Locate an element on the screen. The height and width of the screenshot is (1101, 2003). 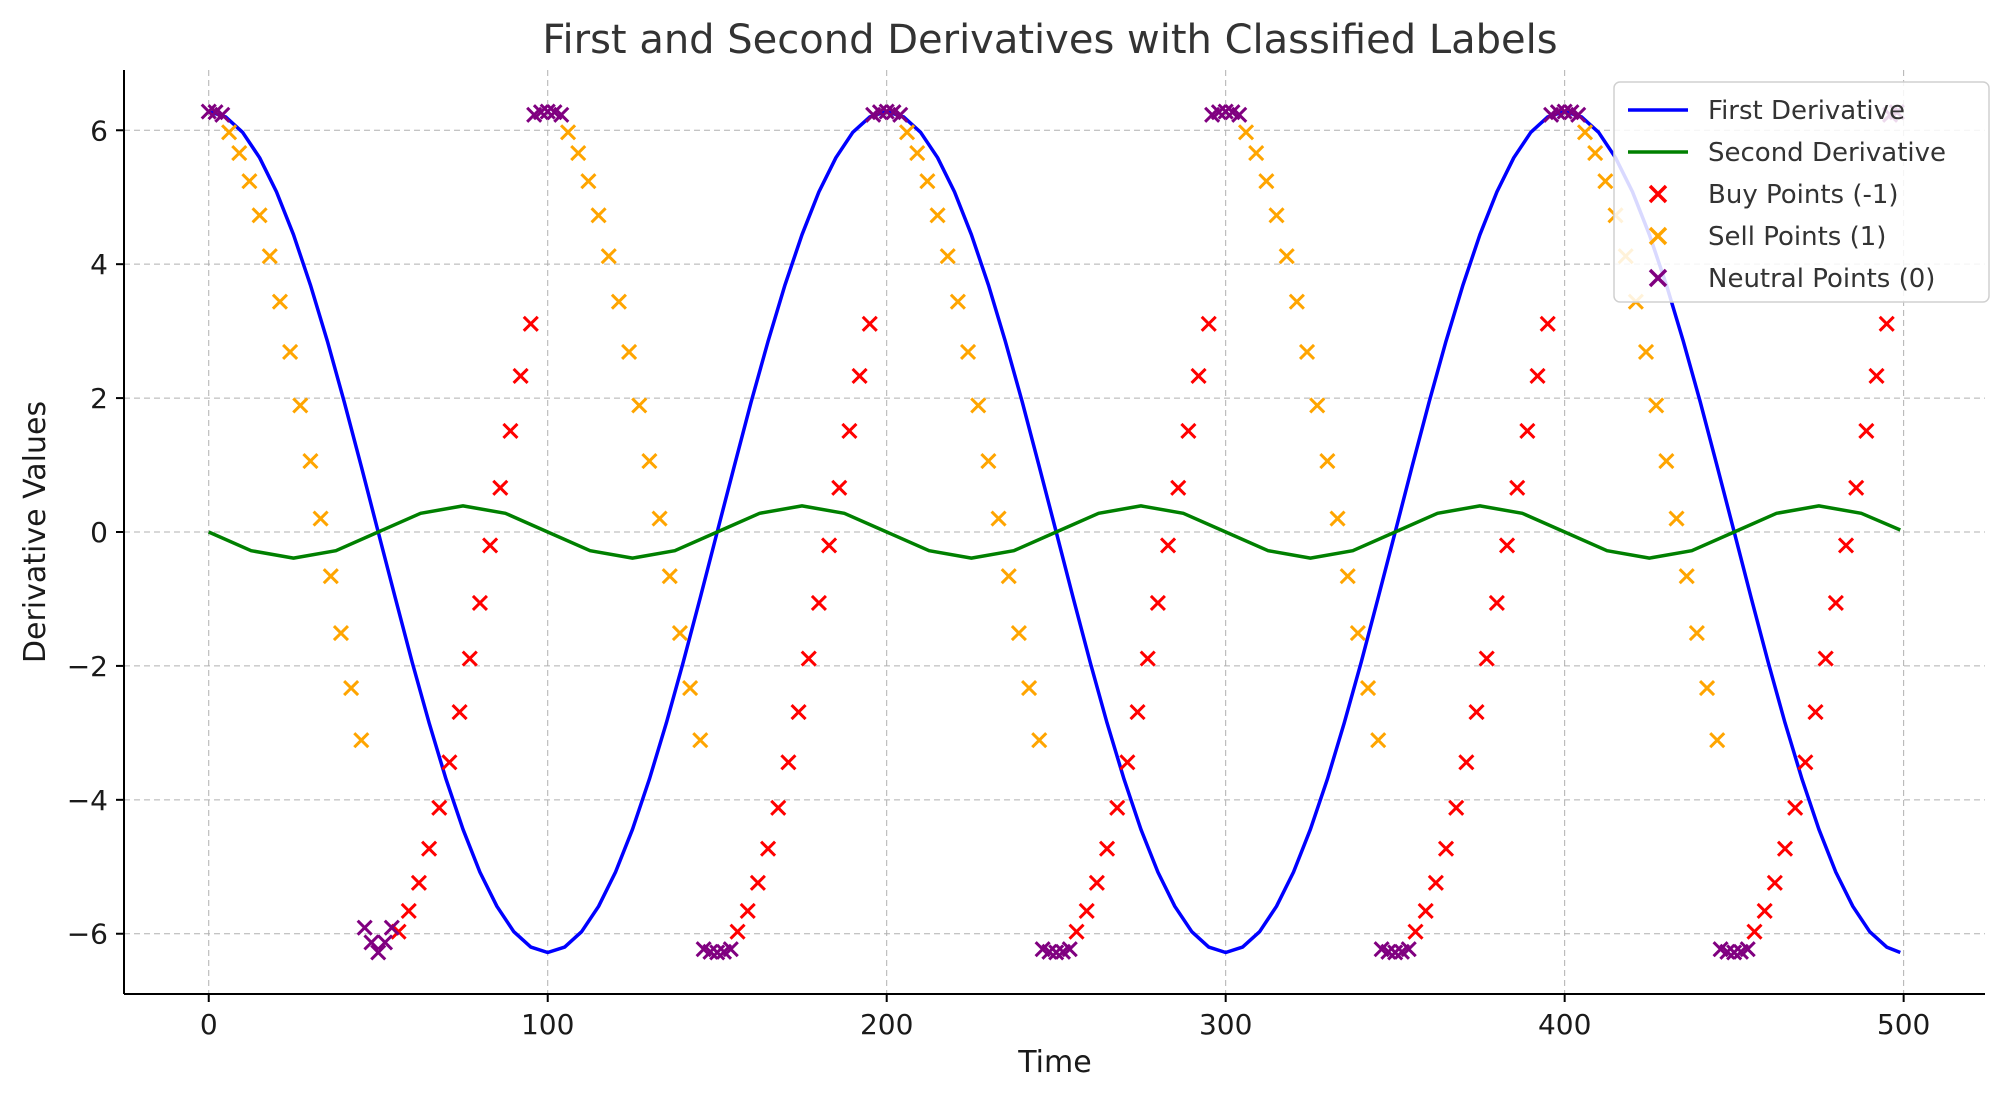
x-tick-label-5: 500 is located at coordinates (1903, 1024).